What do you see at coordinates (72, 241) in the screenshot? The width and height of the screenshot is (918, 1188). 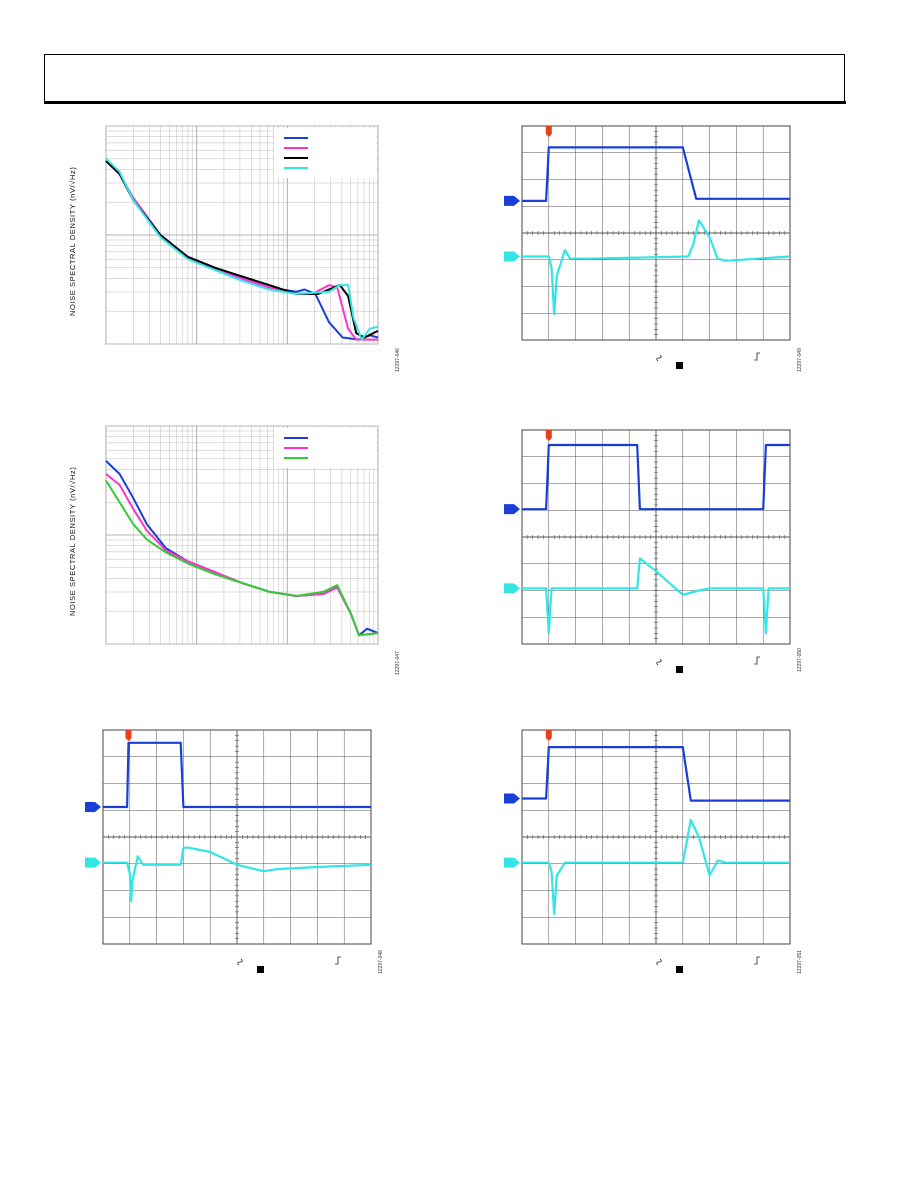 I see `noise1-ylabel: NOISE SPECTRAL DENSITY (nV/√Hz)` at bounding box center [72, 241].